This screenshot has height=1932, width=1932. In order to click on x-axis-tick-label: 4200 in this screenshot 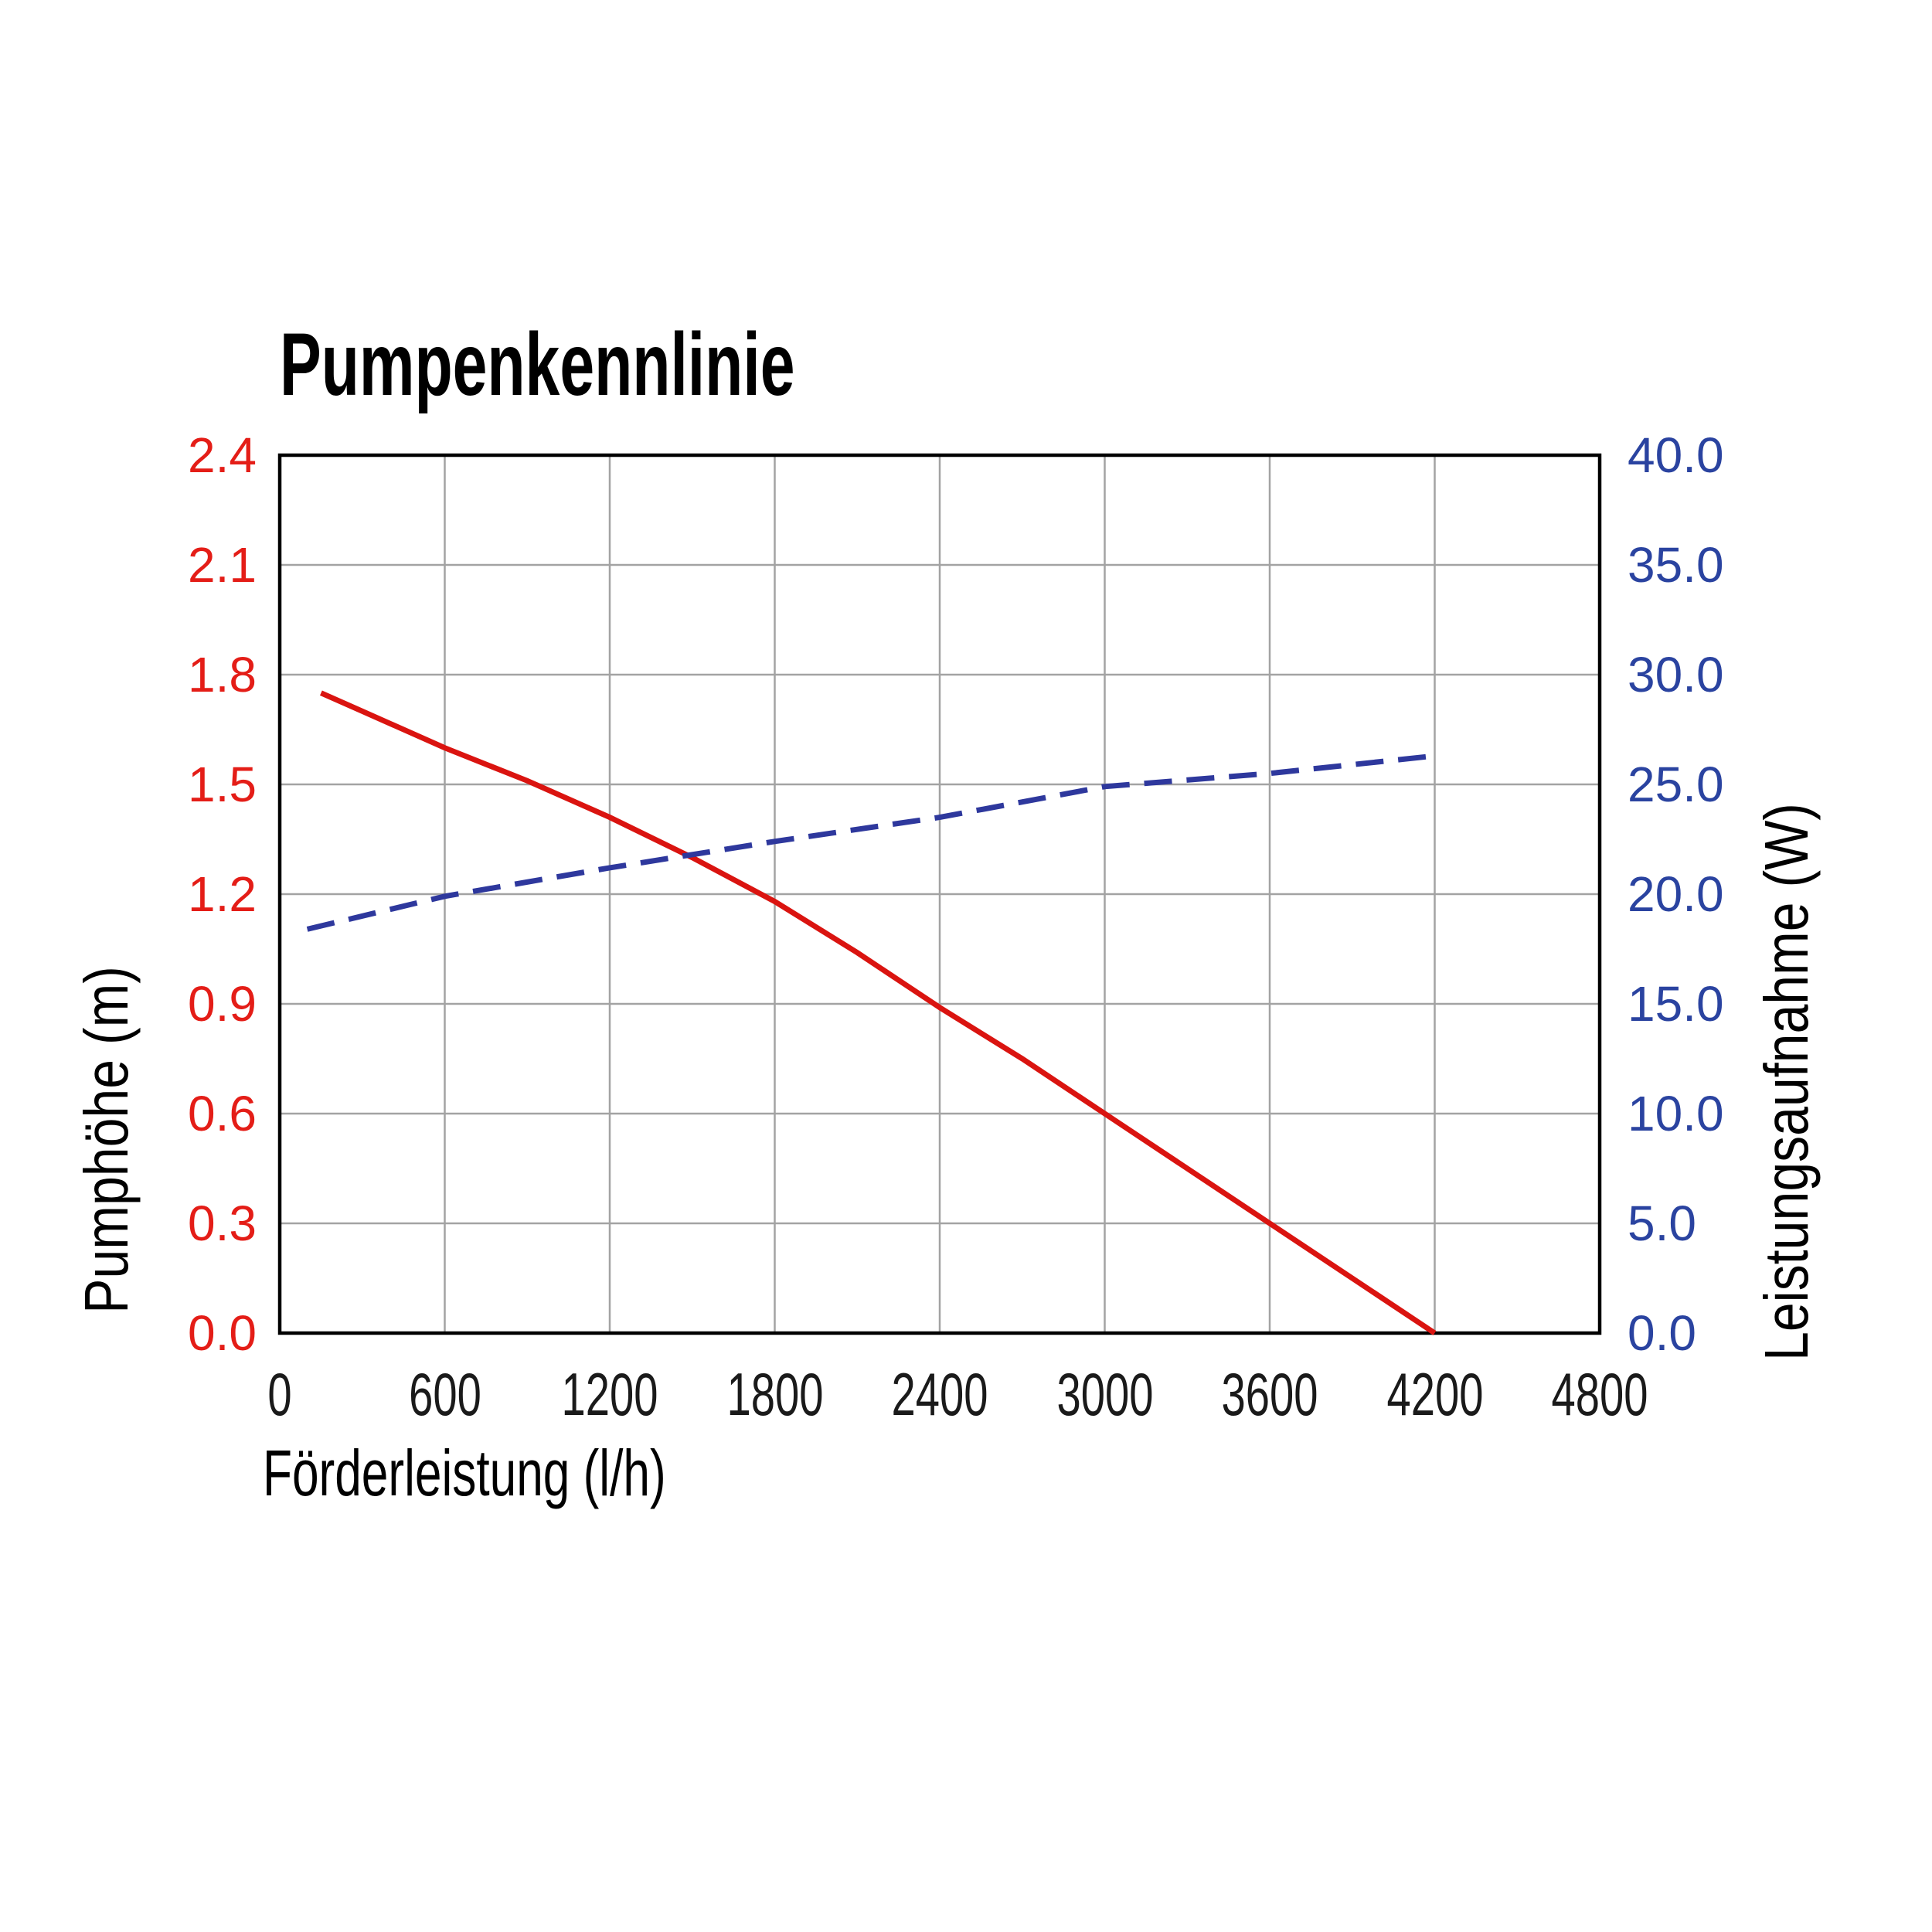, I will do `click(1434, 1394)`.